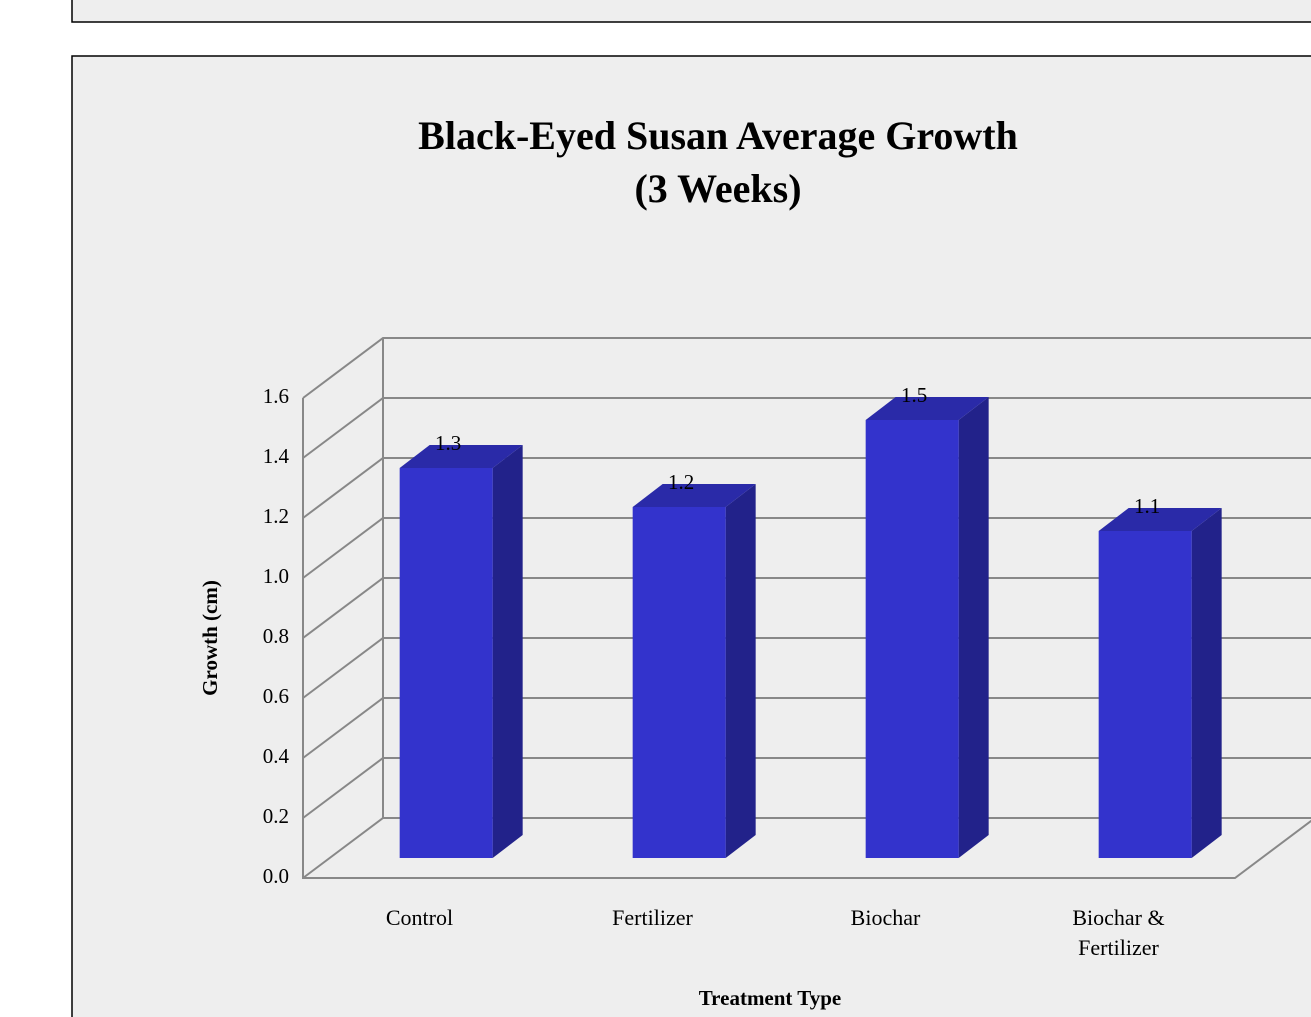 The width and height of the screenshot is (1311, 1017). What do you see at coordinates (419, 917) in the screenshot?
I see `x-tick-label: Control` at bounding box center [419, 917].